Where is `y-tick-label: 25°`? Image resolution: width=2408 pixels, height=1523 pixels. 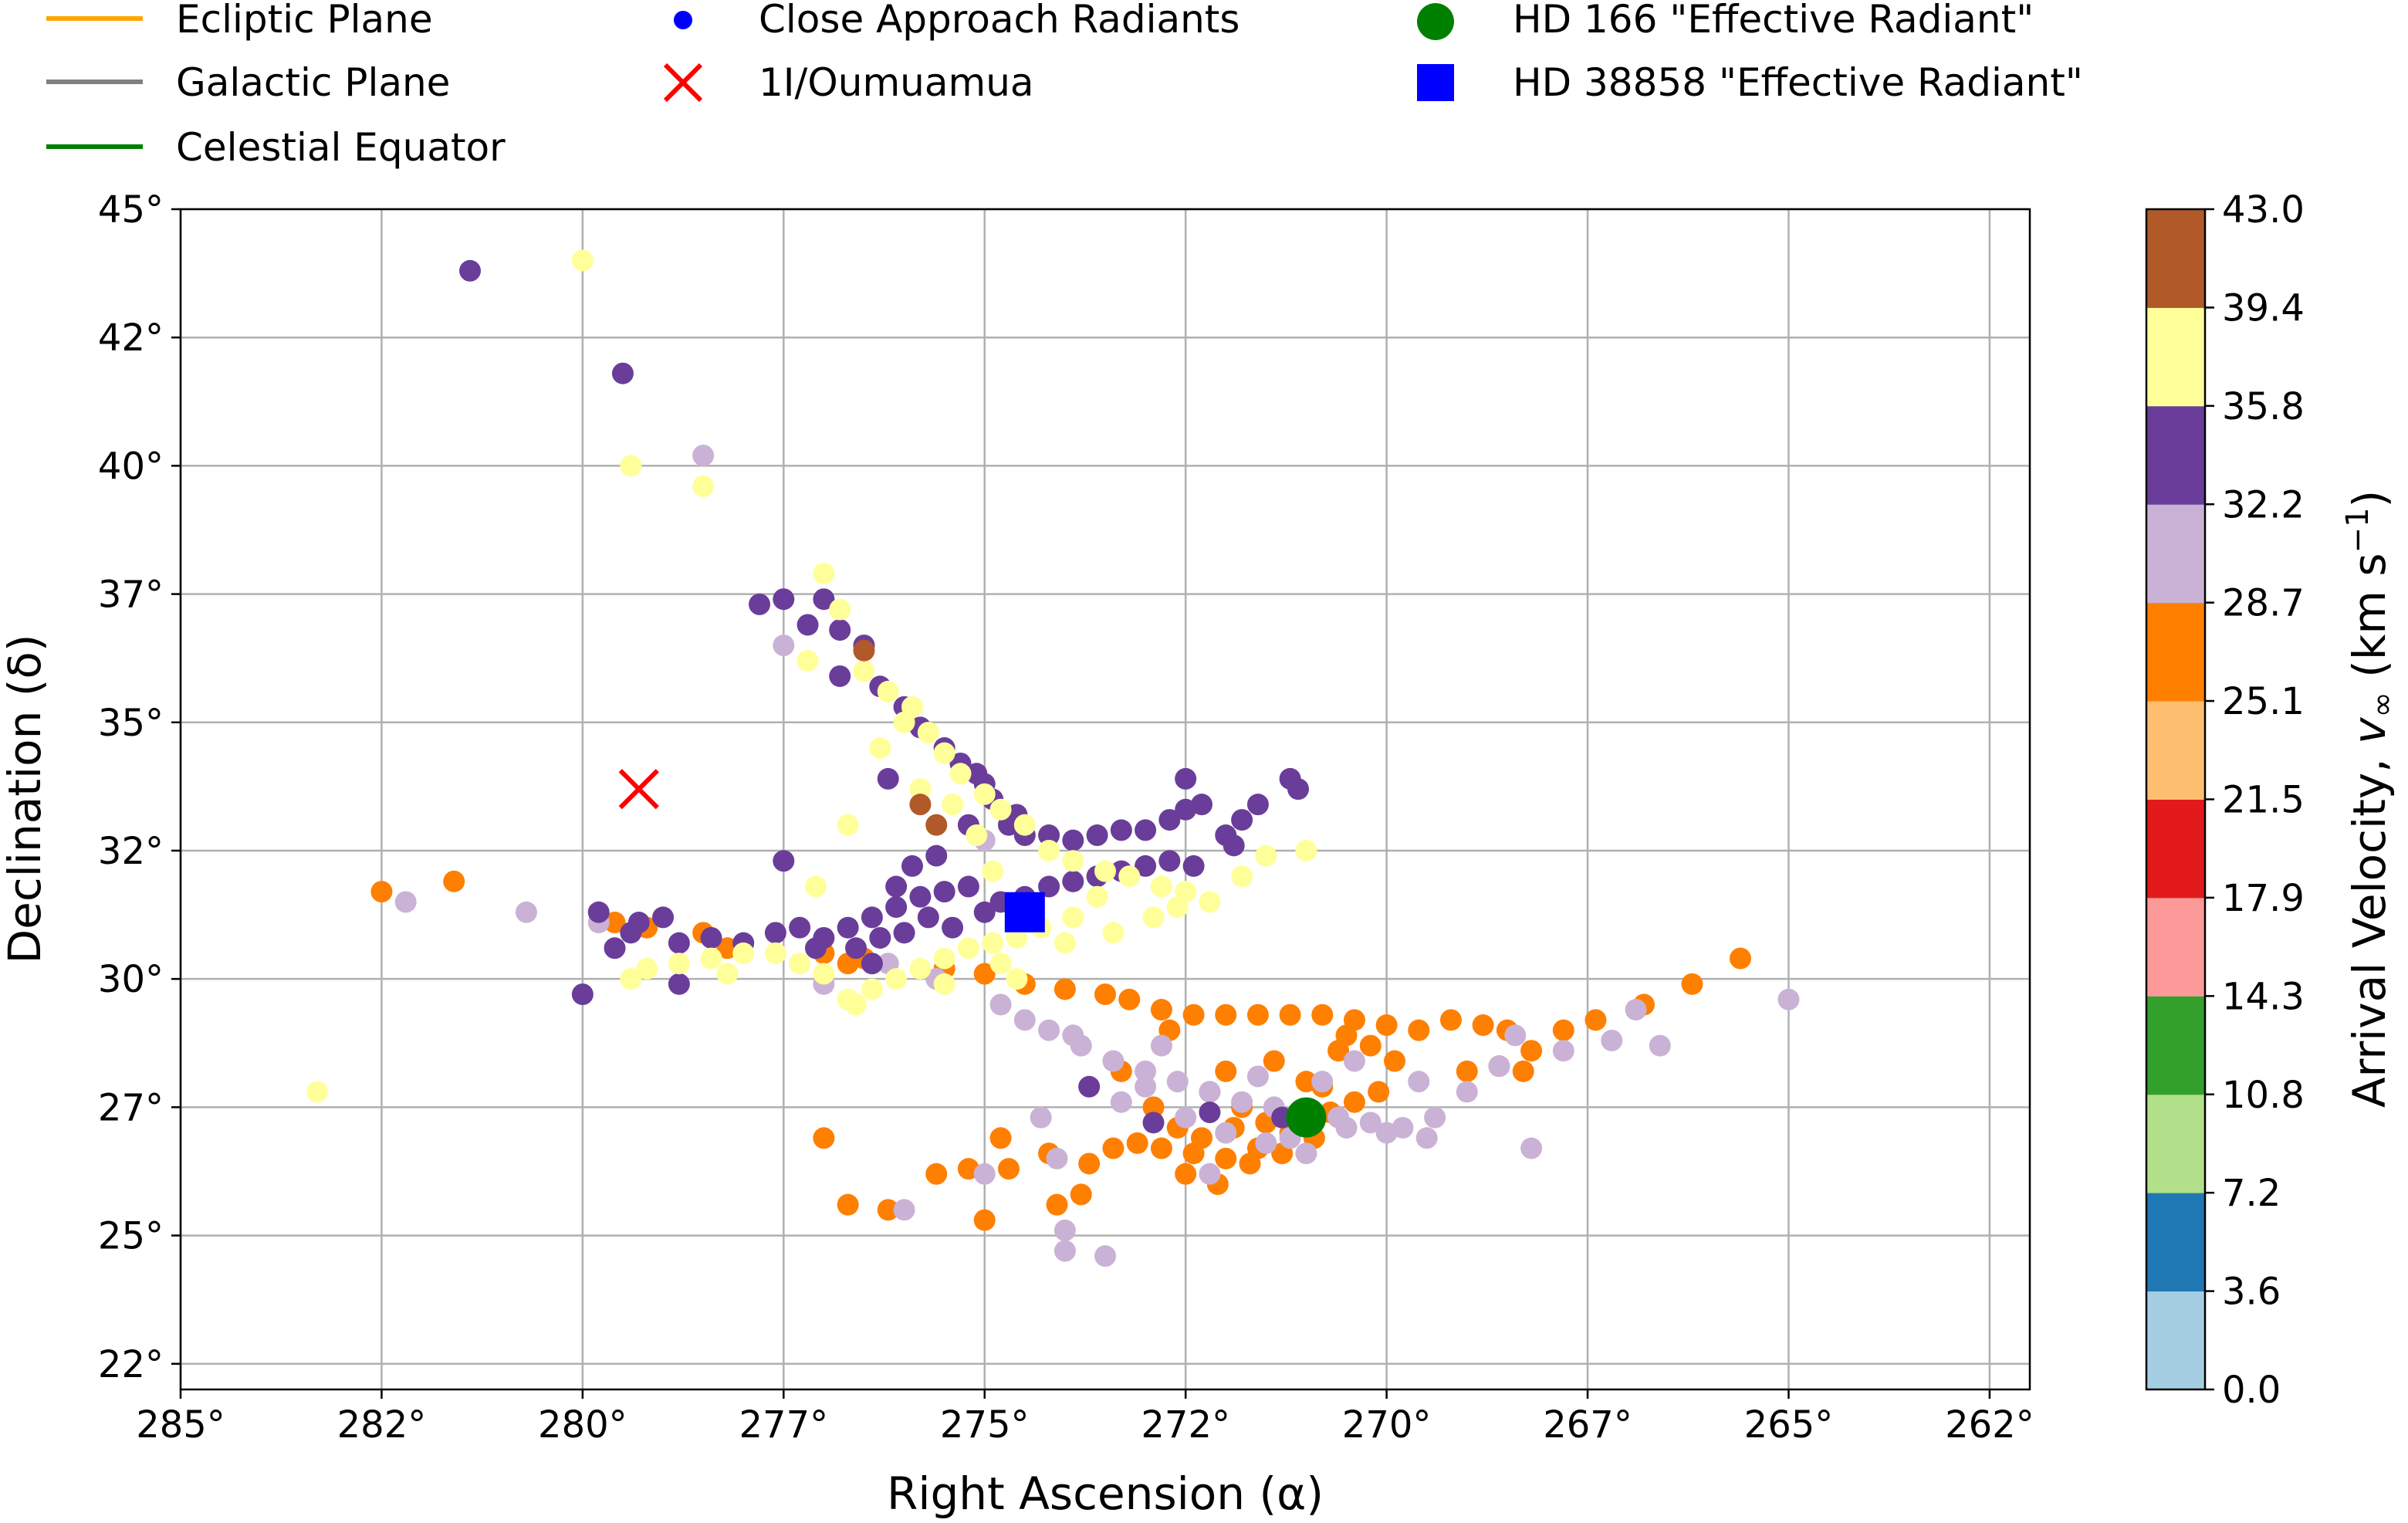
y-tick-label: 25° is located at coordinates (131, 1236).